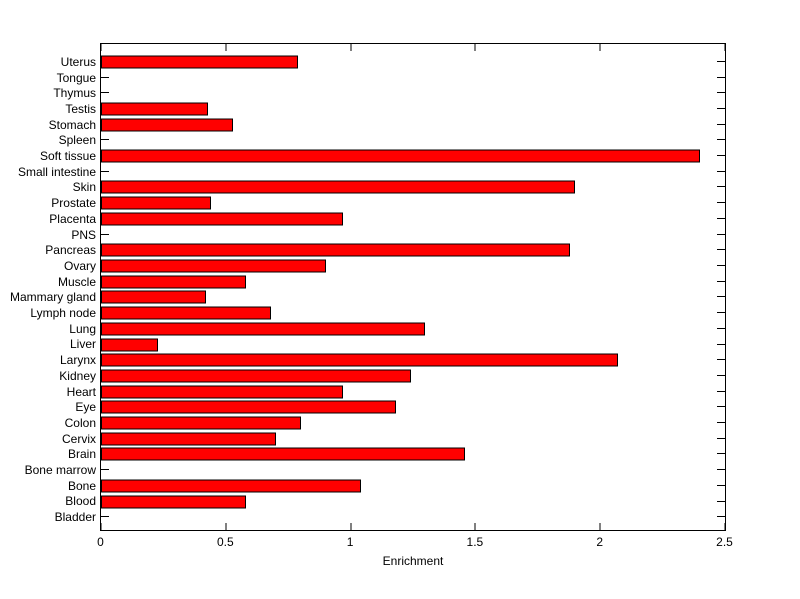  Describe the element at coordinates (80, 501) in the screenshot. I see `y-tick-label: Blood` at that location.